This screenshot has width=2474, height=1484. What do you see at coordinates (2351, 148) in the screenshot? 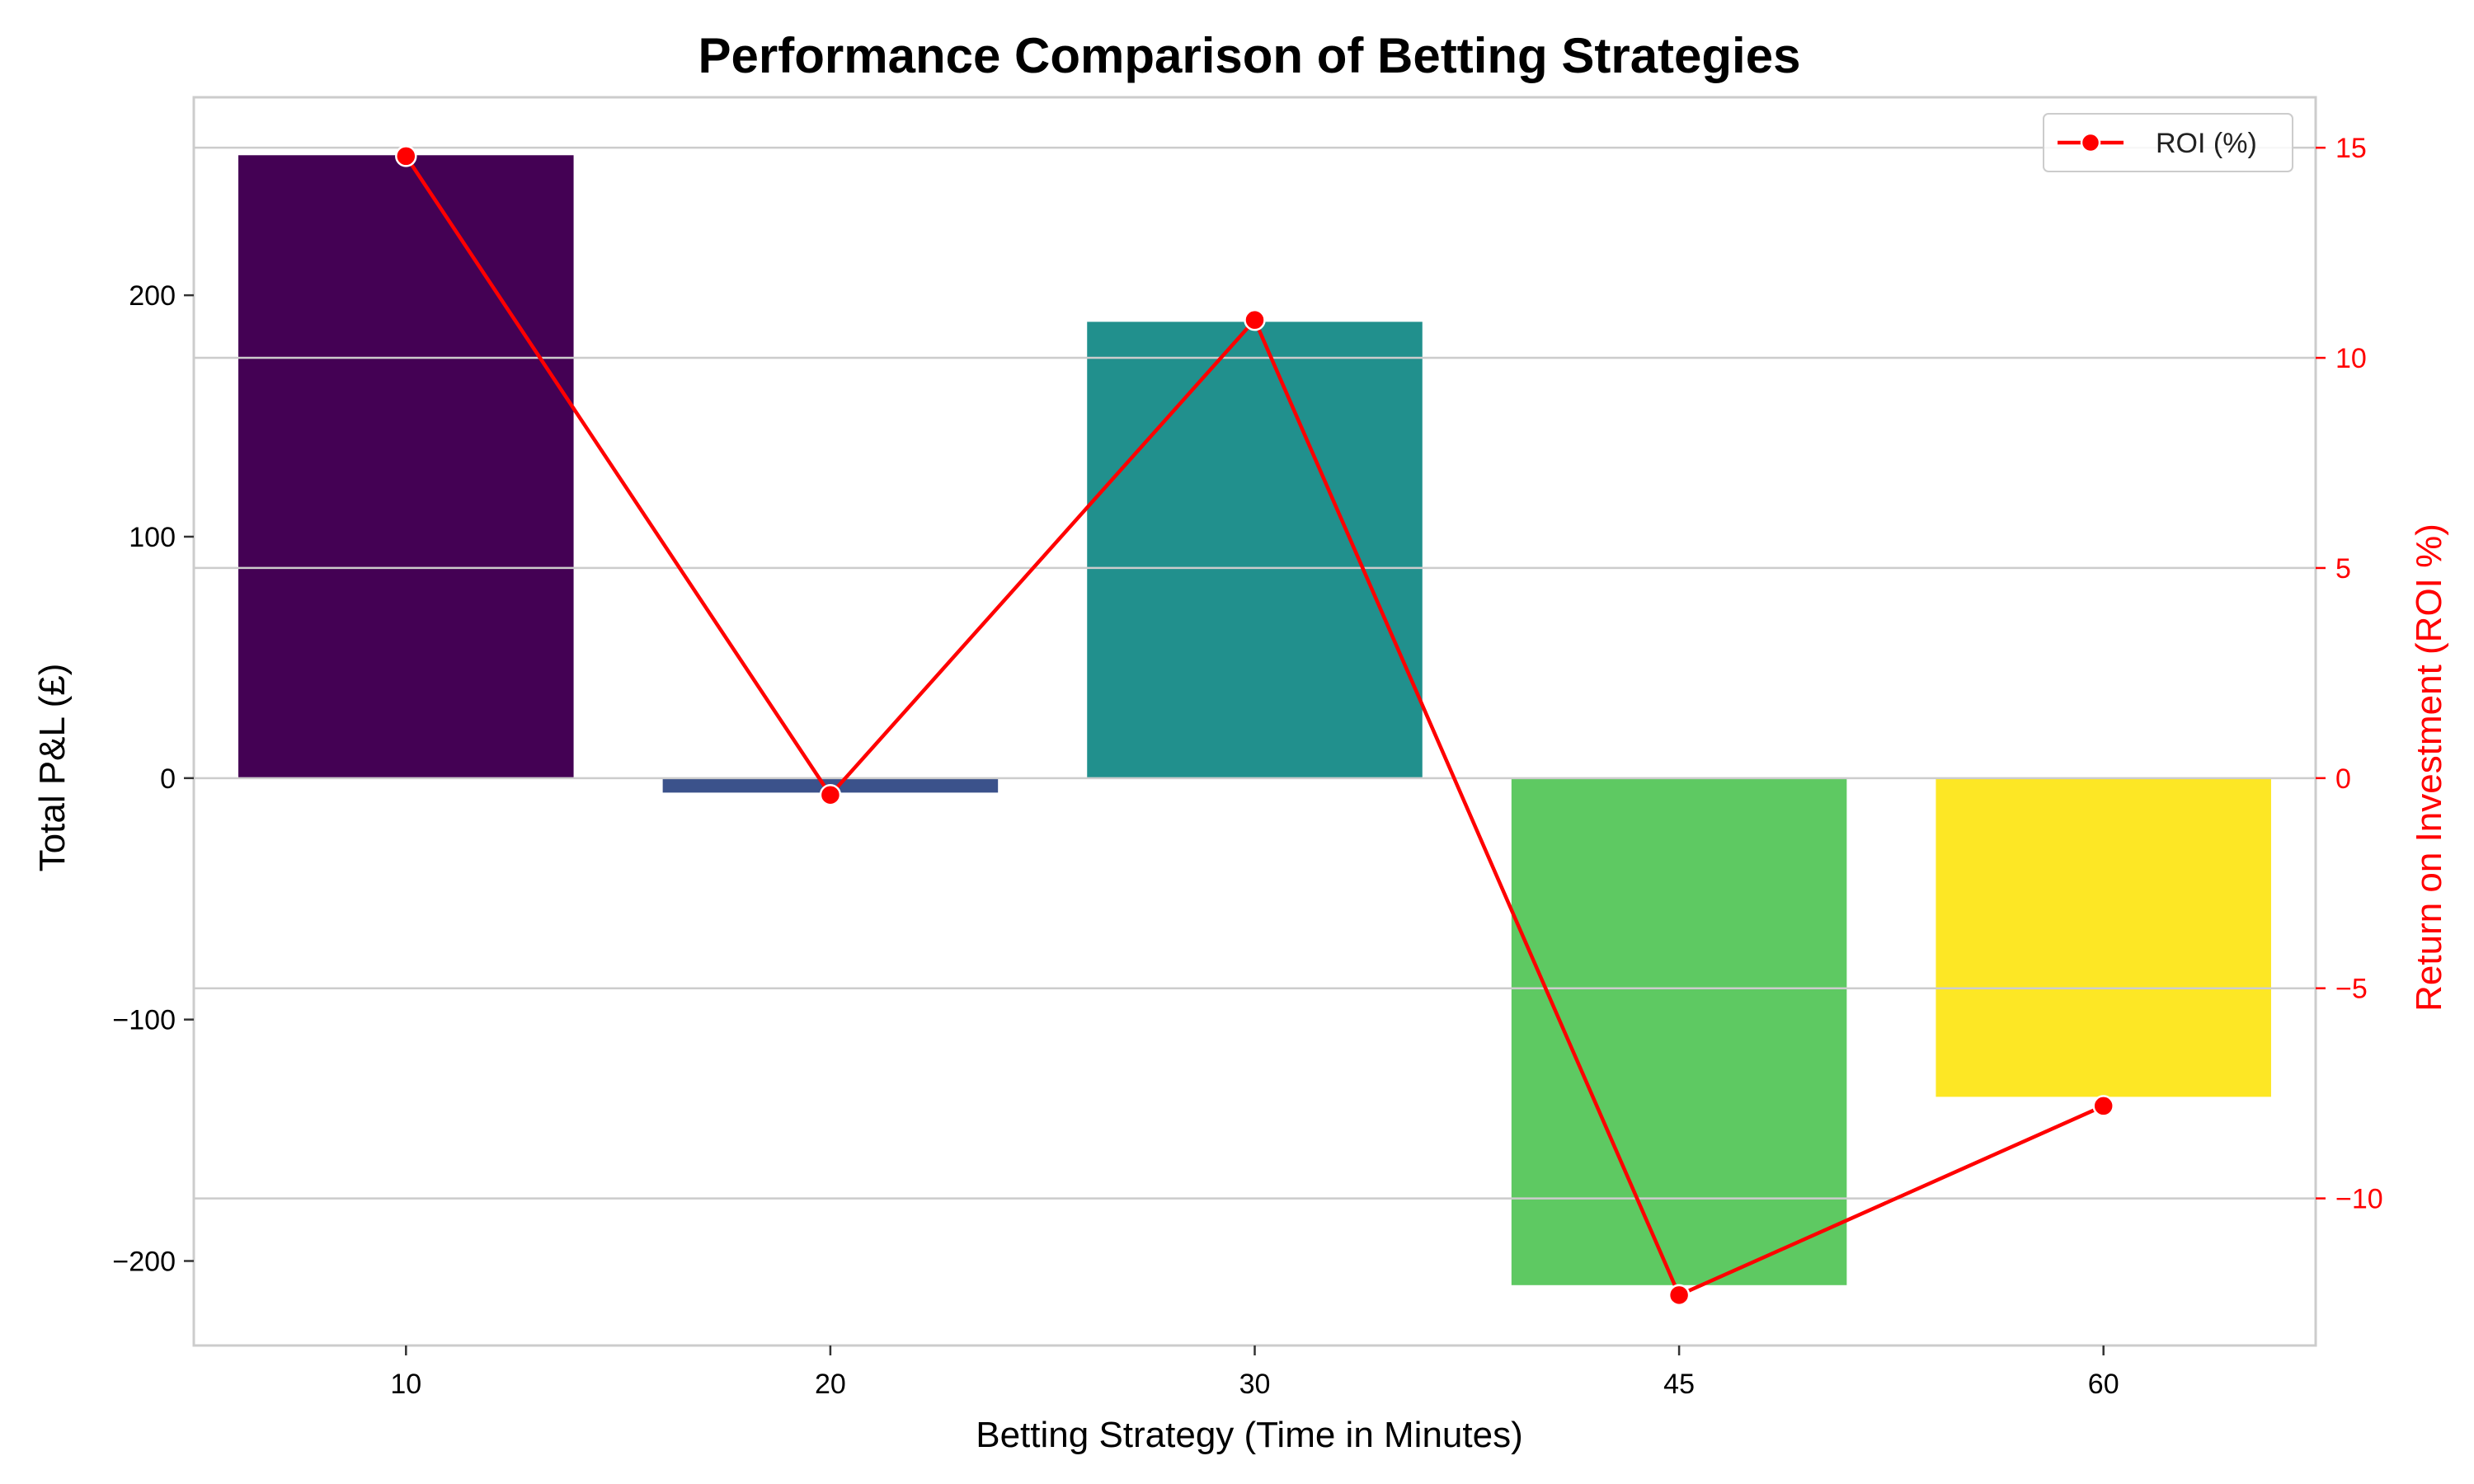
I see `y2-tick-label-5: 15` at bounding box center [2351, 148].